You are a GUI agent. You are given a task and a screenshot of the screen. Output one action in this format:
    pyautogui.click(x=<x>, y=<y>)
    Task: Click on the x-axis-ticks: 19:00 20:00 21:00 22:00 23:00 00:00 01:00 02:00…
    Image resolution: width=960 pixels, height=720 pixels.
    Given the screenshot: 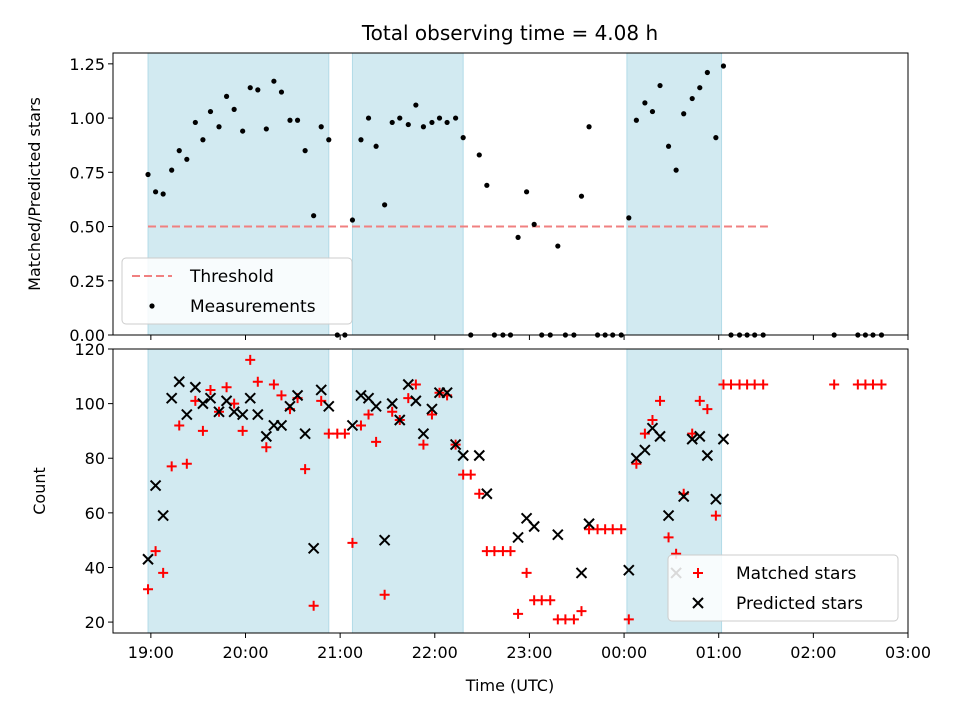 What is the action you would take?
    pyautogui.click(x=529, y=647)
    